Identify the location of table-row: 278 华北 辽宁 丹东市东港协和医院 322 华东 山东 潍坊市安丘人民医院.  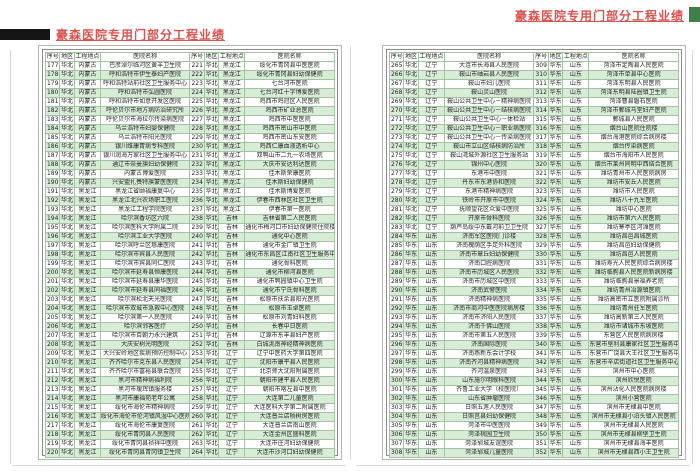
(533, 183).